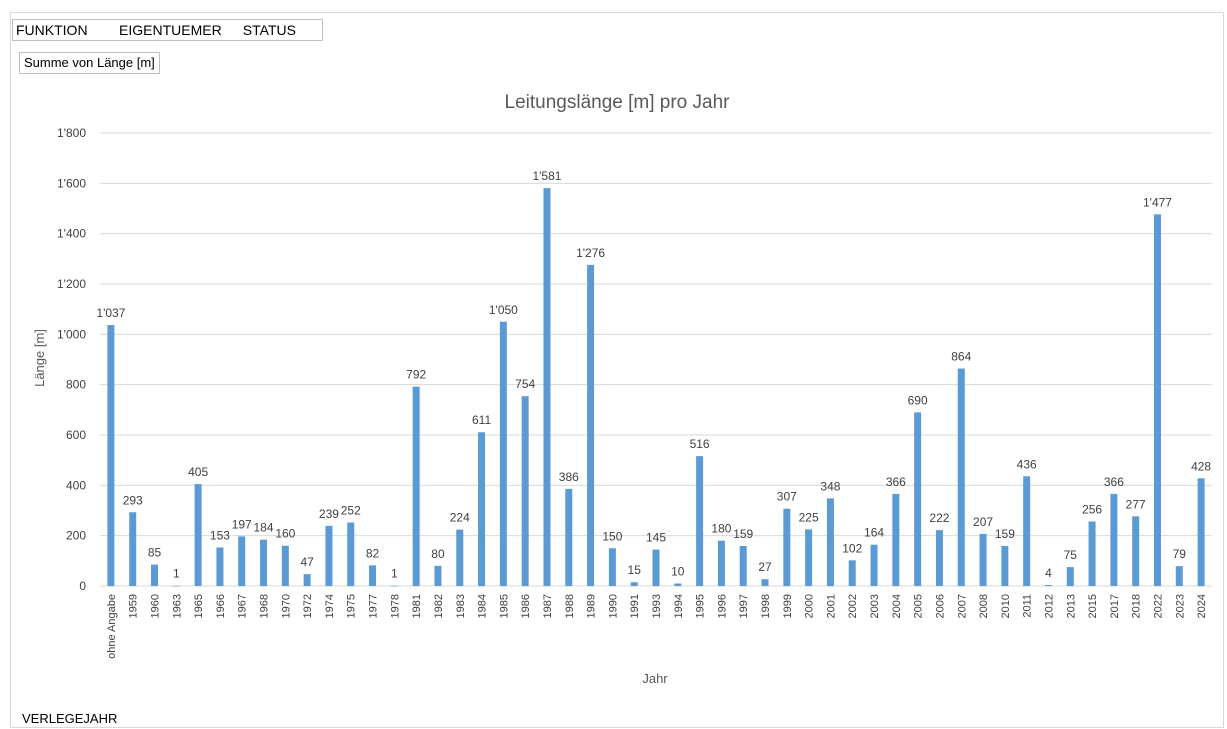  What do you see at coordinates (744, 606) in the screenshot?
I see `x-tick-label: 1997` at bounding box center [744, 606].